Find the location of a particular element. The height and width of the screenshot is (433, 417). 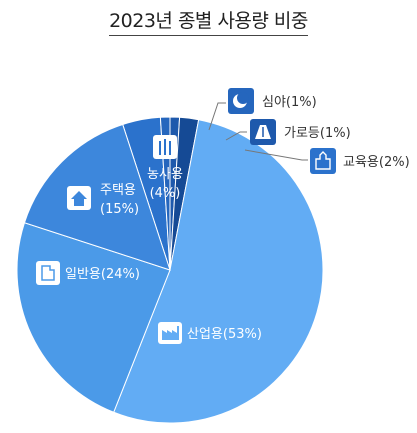

pie-slice-residential is located at coordinates (97, 197).